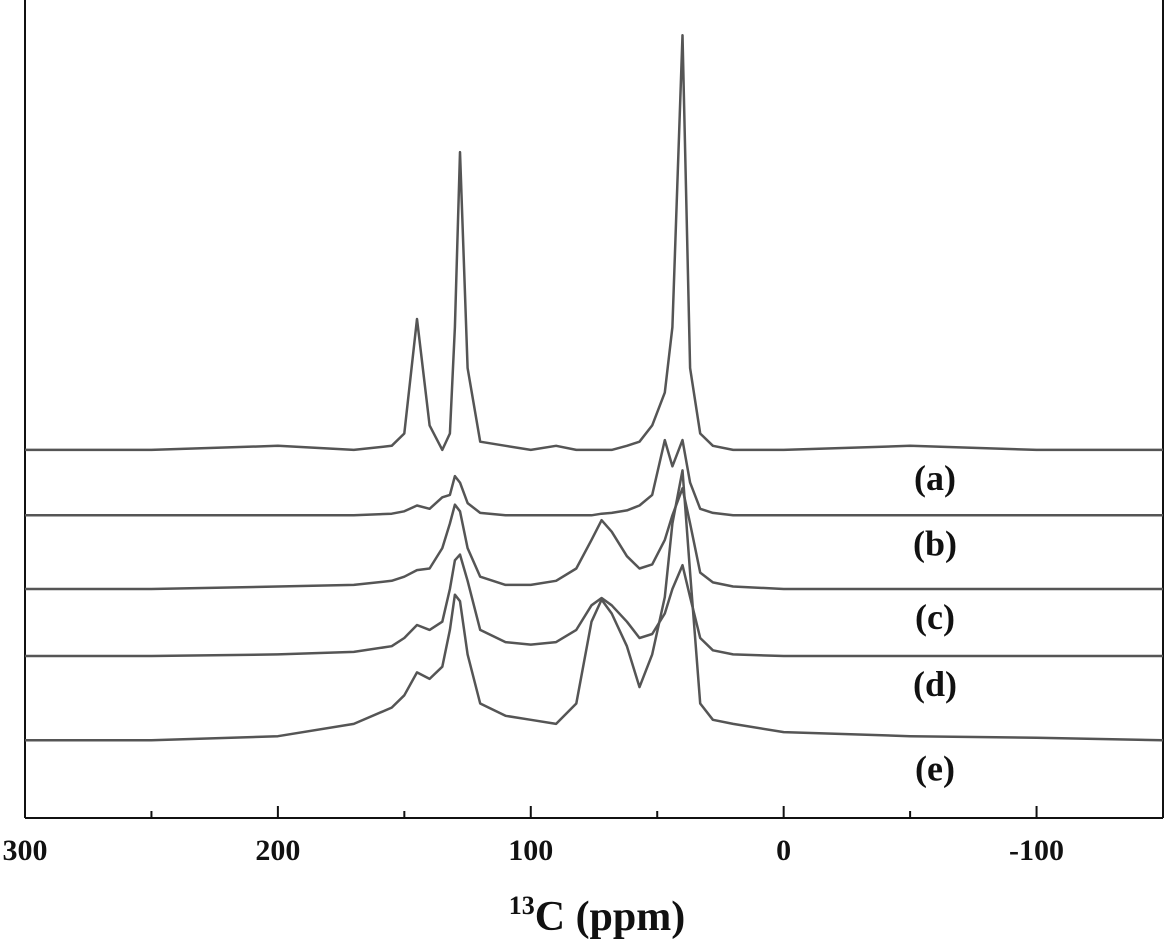 The height and width of the screenshot is (952, 1165). Describe the element at coordinates (935, 543) in the screenshot. I see `trace-label: (b)` at that location.